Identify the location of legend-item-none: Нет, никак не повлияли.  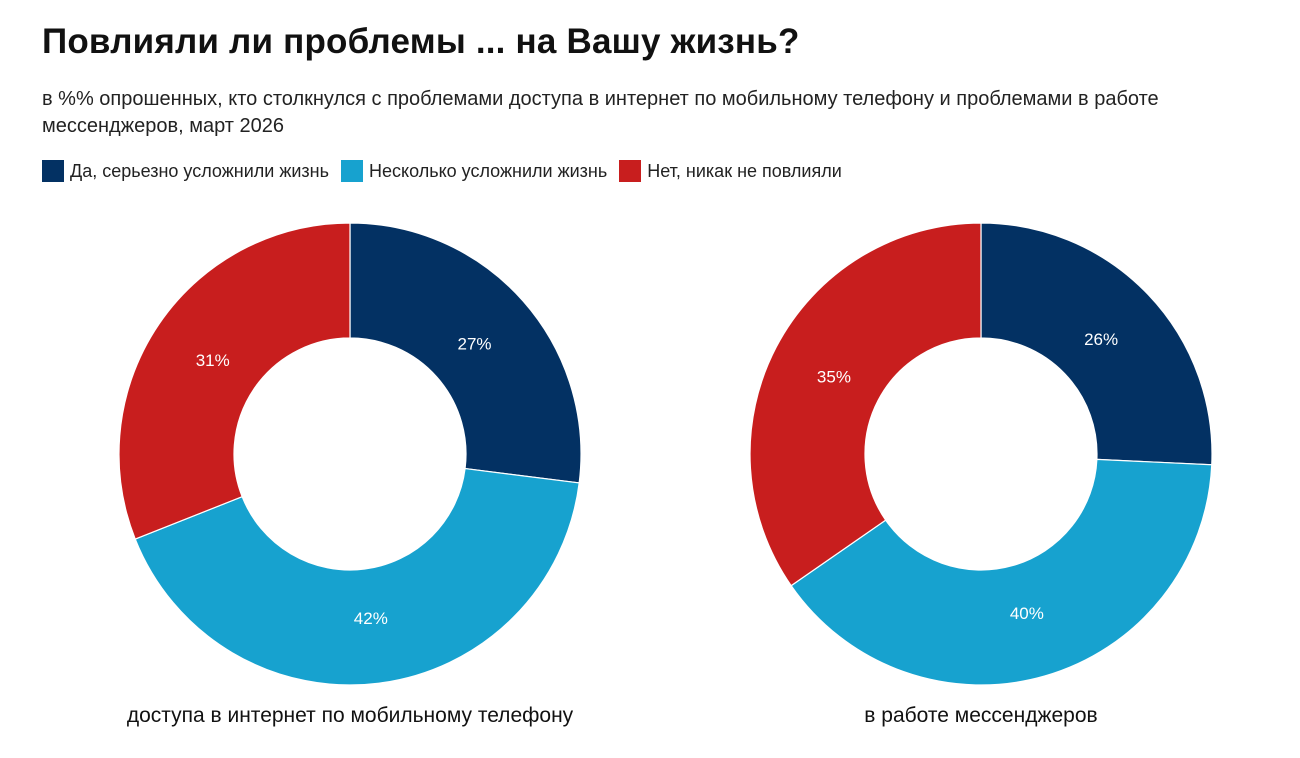
(730, 171).